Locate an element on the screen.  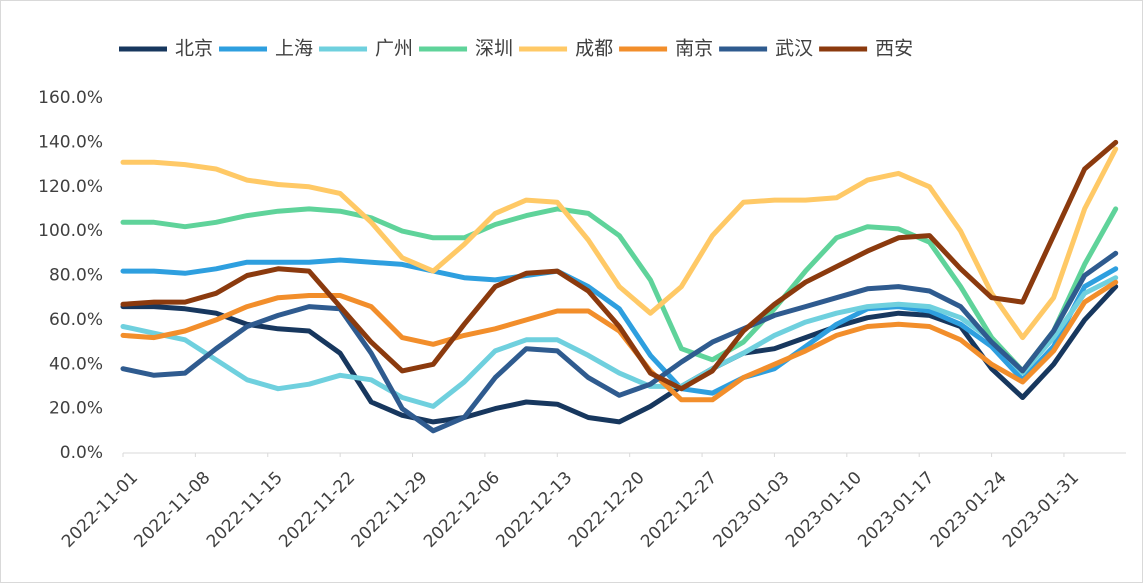
legend-label: 南京 is located at coordinates (694, 49).